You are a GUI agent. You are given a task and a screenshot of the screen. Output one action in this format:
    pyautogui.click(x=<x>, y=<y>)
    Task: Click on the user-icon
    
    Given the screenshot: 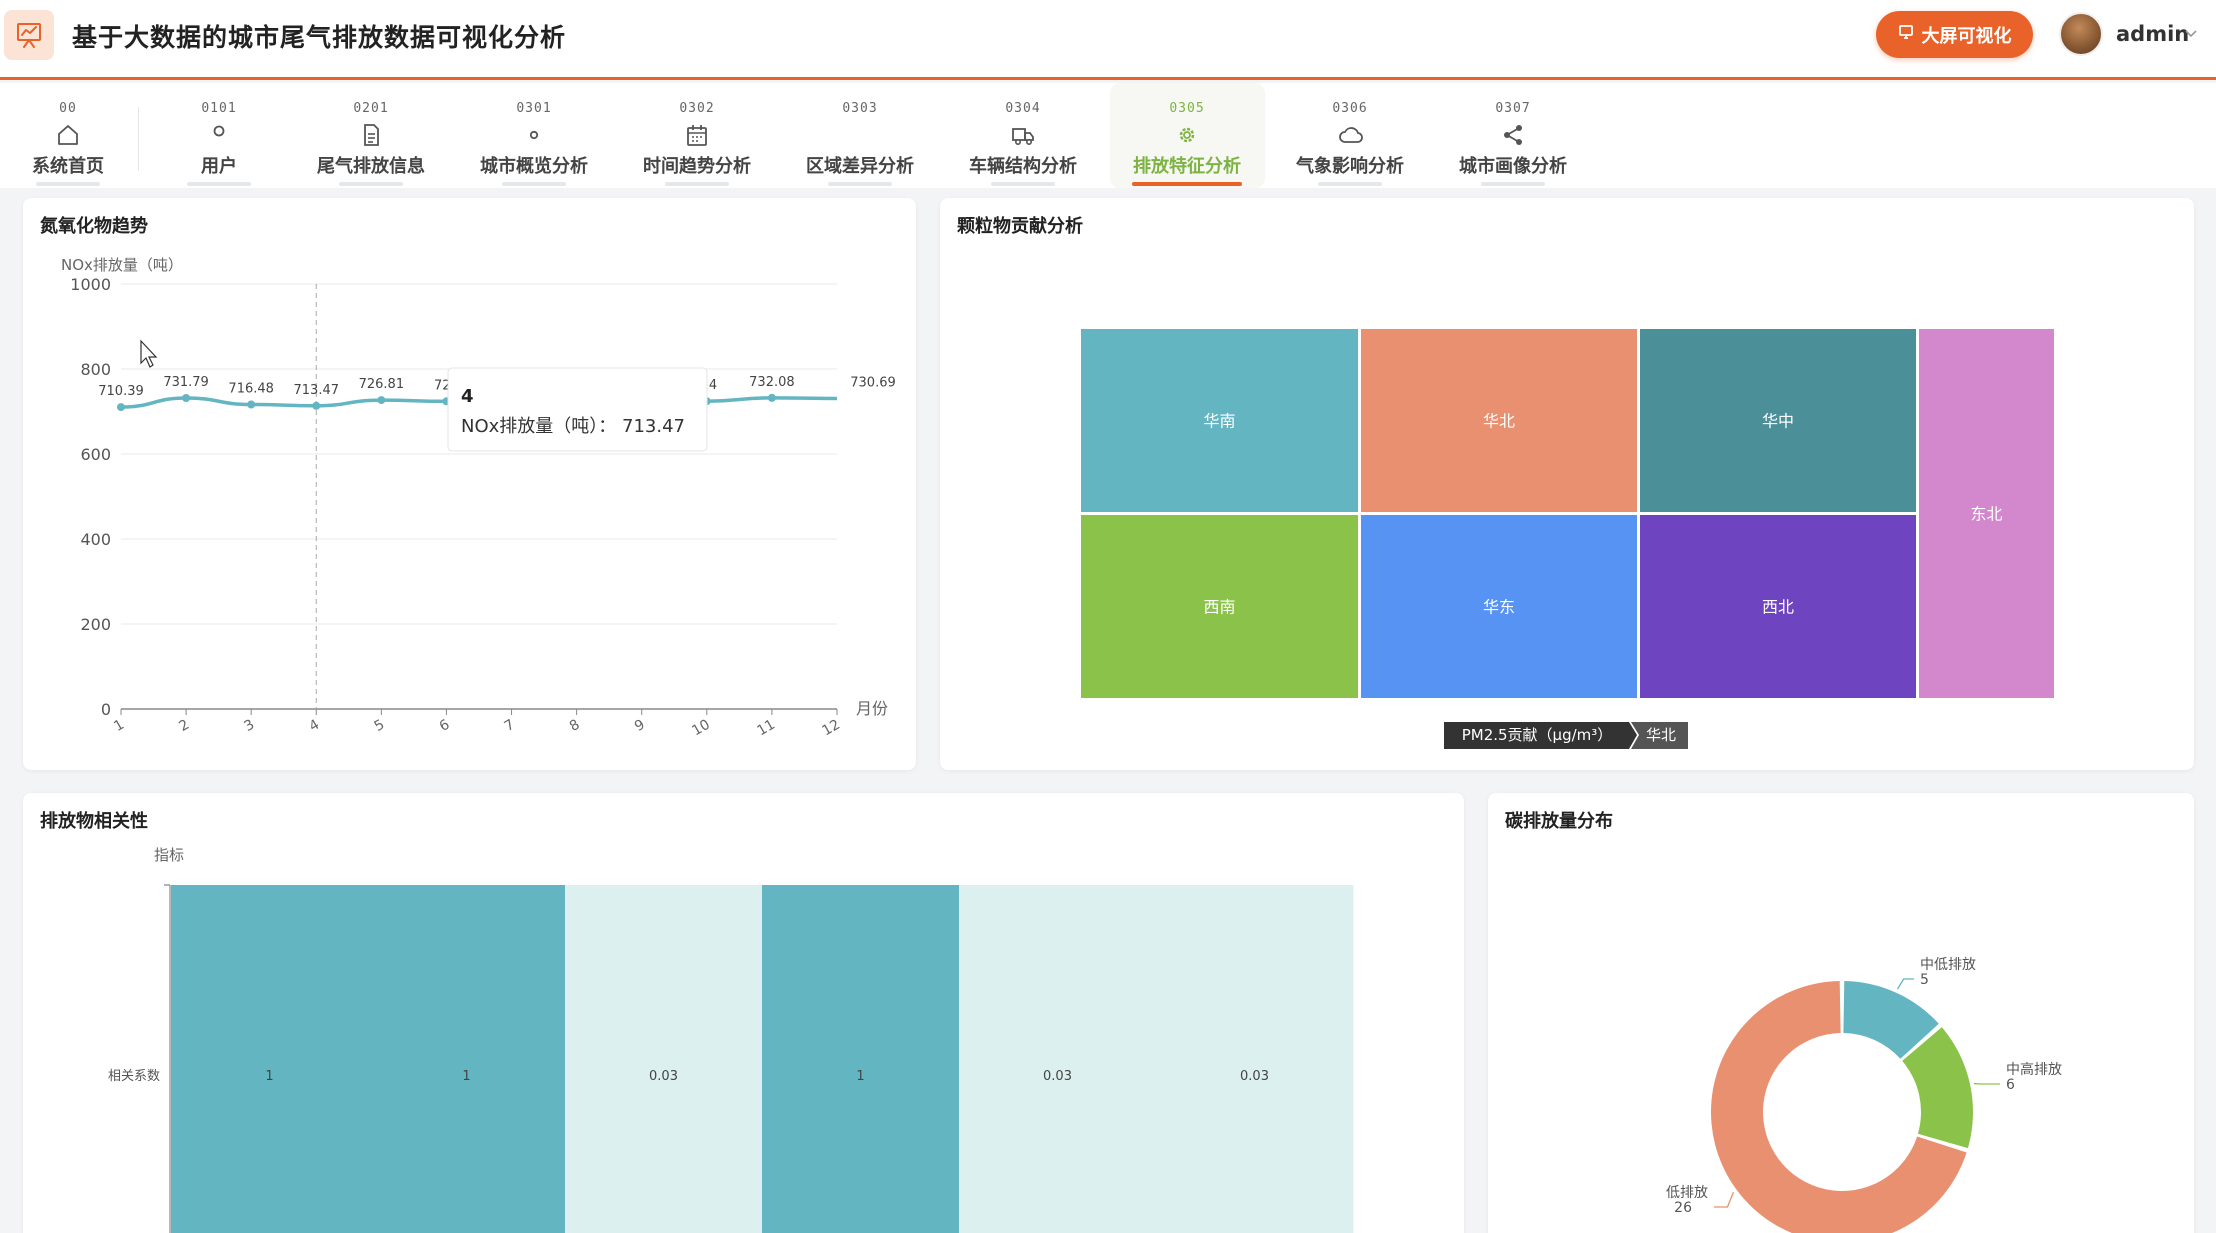 What is the action you would take?
    pyautogui.click(x=219, y=135)
    